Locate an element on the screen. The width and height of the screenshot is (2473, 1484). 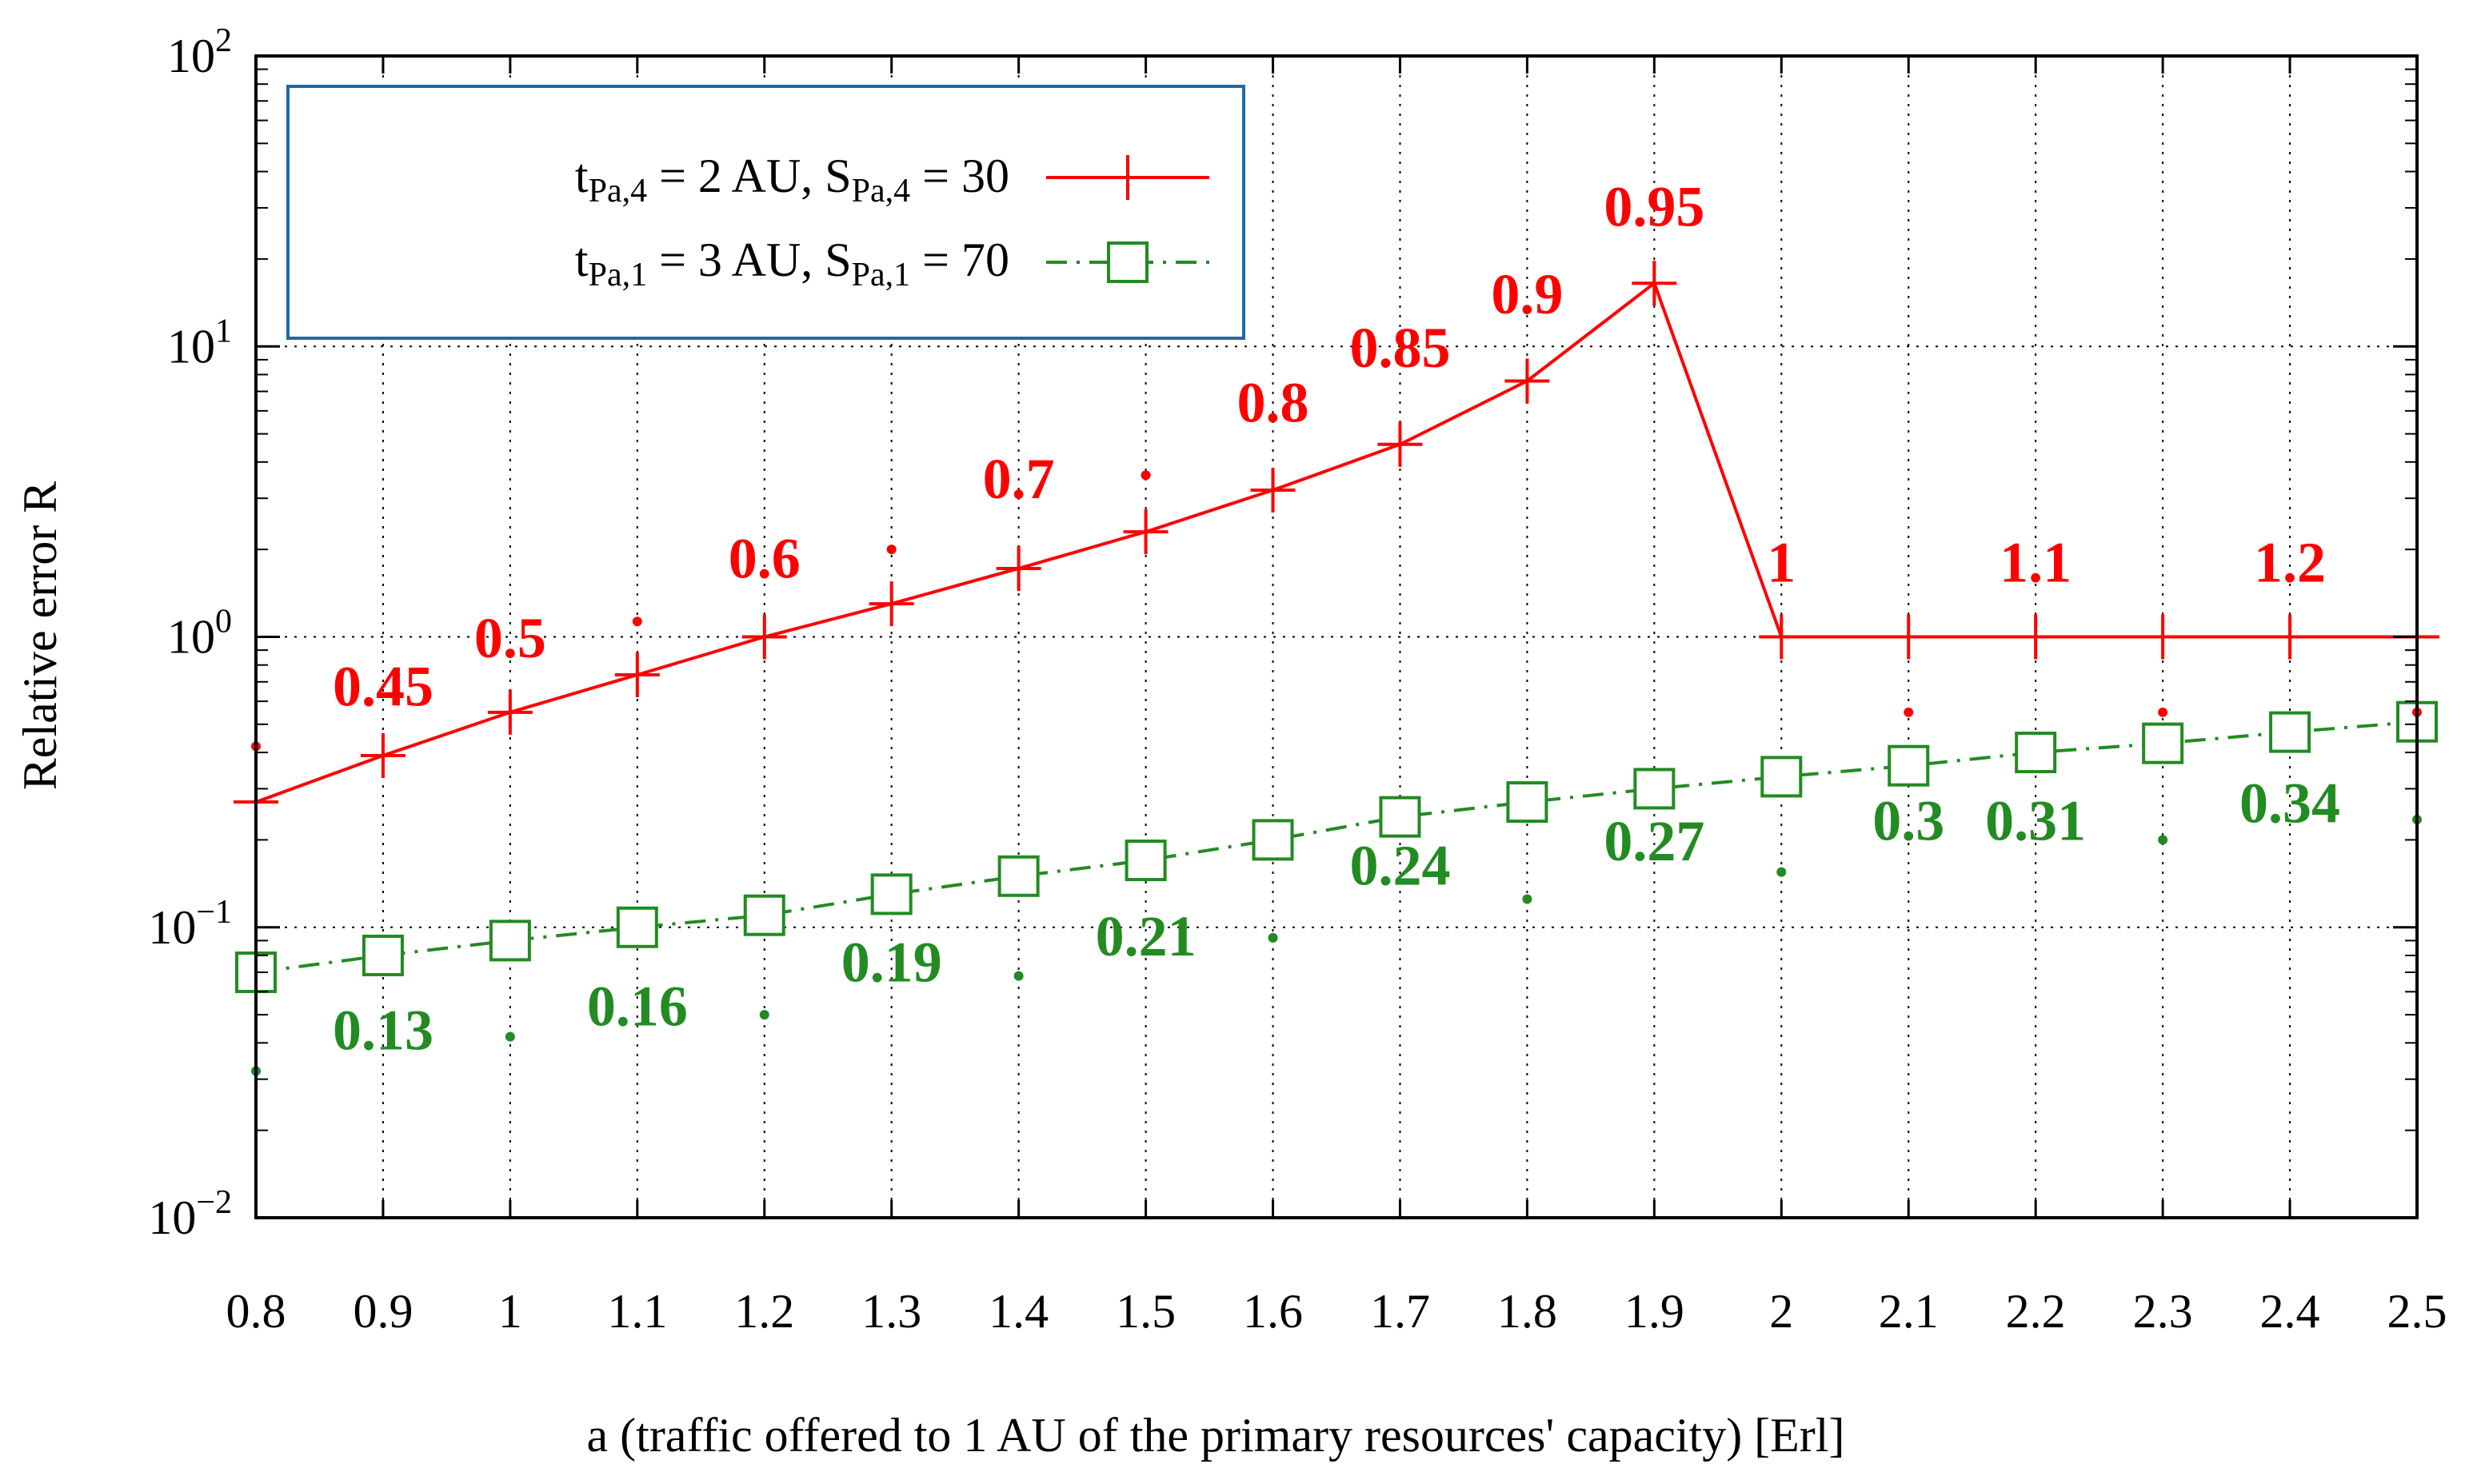
series-1-data-label: 0.19 is located at coordinates (891, 963).